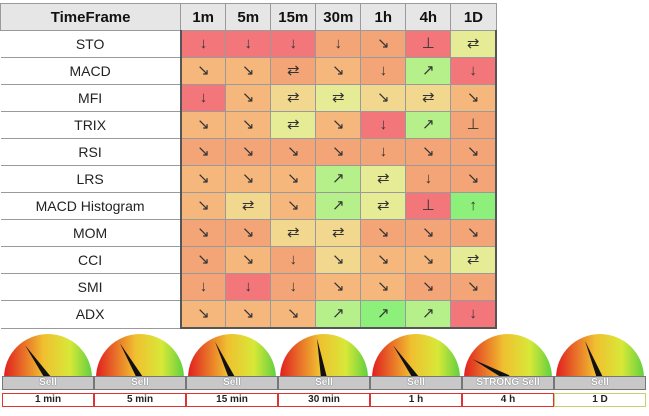 The width and height of the screenshot is (649, 416). Describe the element at coordinates (416, 400) in the screenshot. I see `gauge-timeframe-label: 1 h` at that location.